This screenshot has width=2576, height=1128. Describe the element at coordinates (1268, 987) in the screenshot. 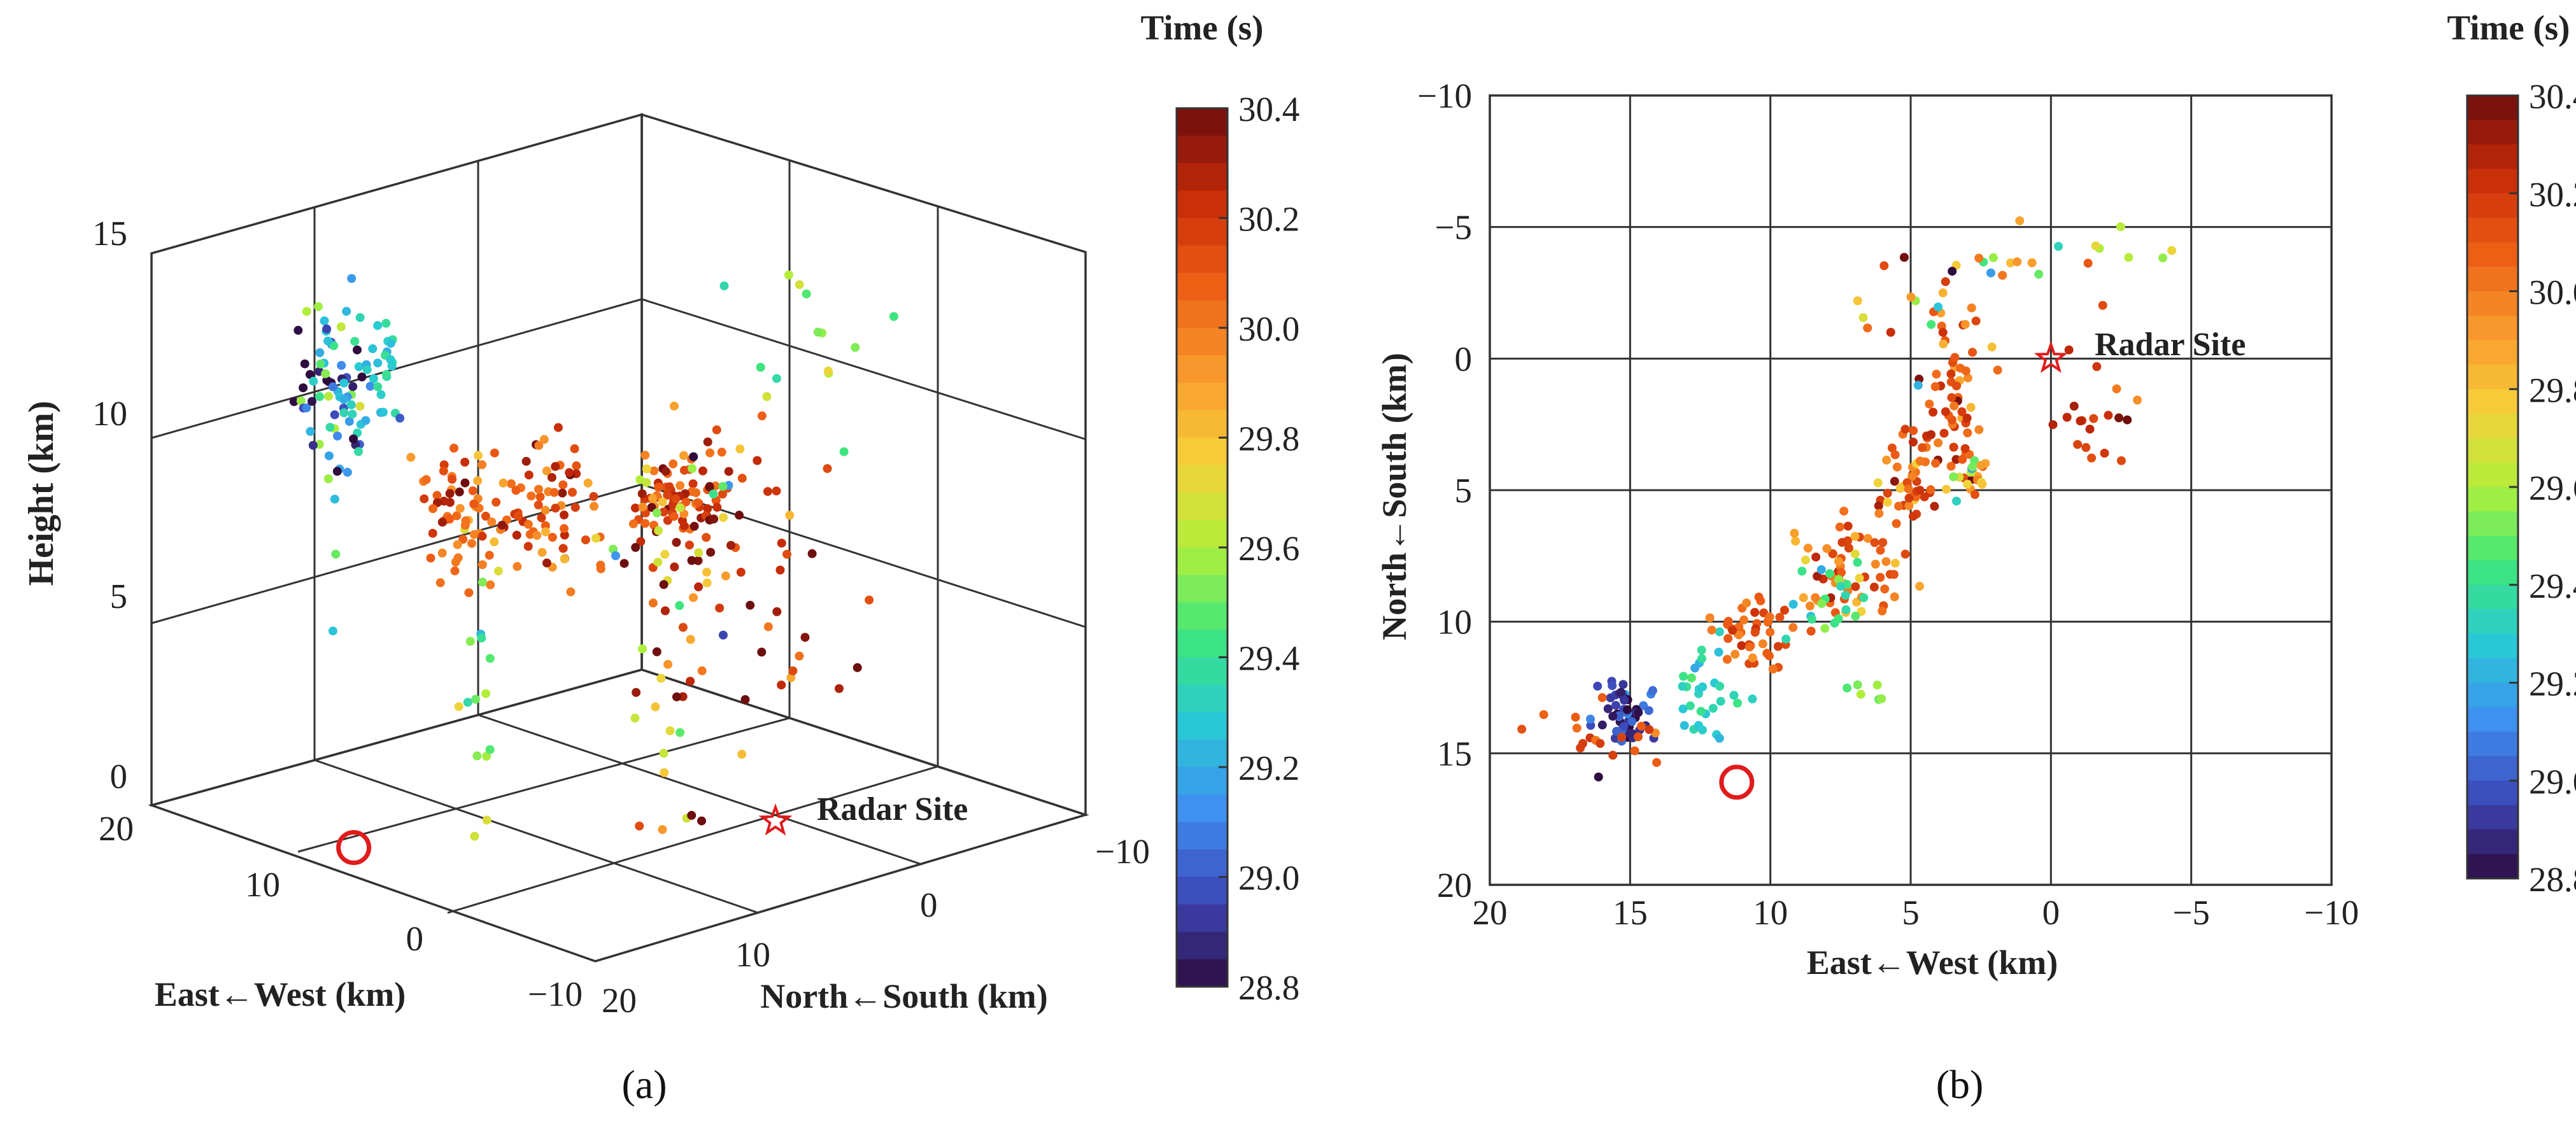

I see `colorbar-tick-label: 28.8` at that location.